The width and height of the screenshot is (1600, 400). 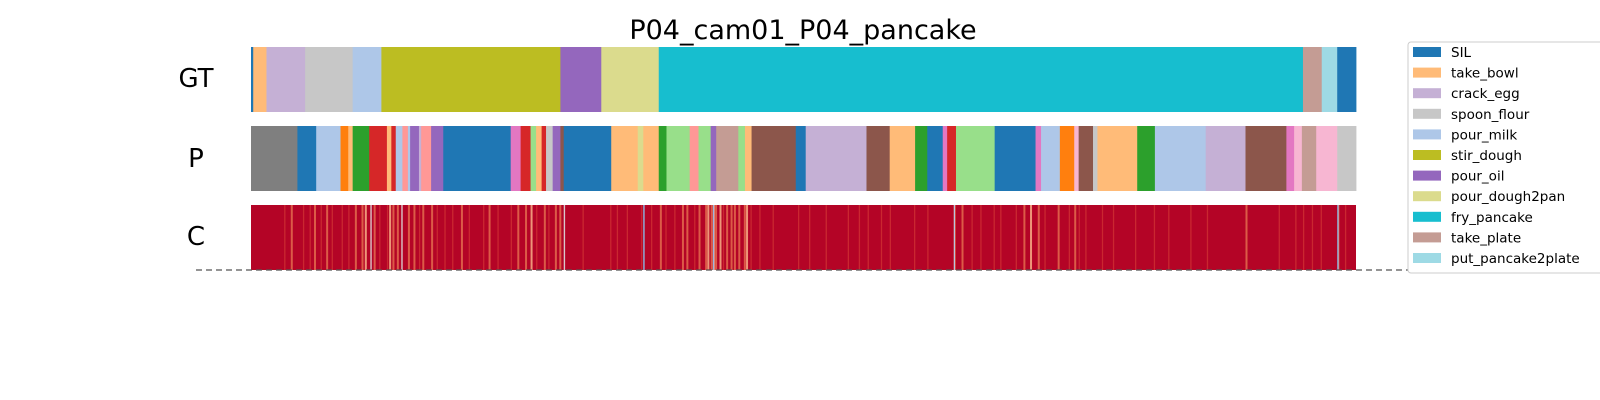 What do you see at coordinates (1485, 74) in the screenshot?
I see `legend-label-take_bowl: take_bowl` at bounding box center [1485, 74].